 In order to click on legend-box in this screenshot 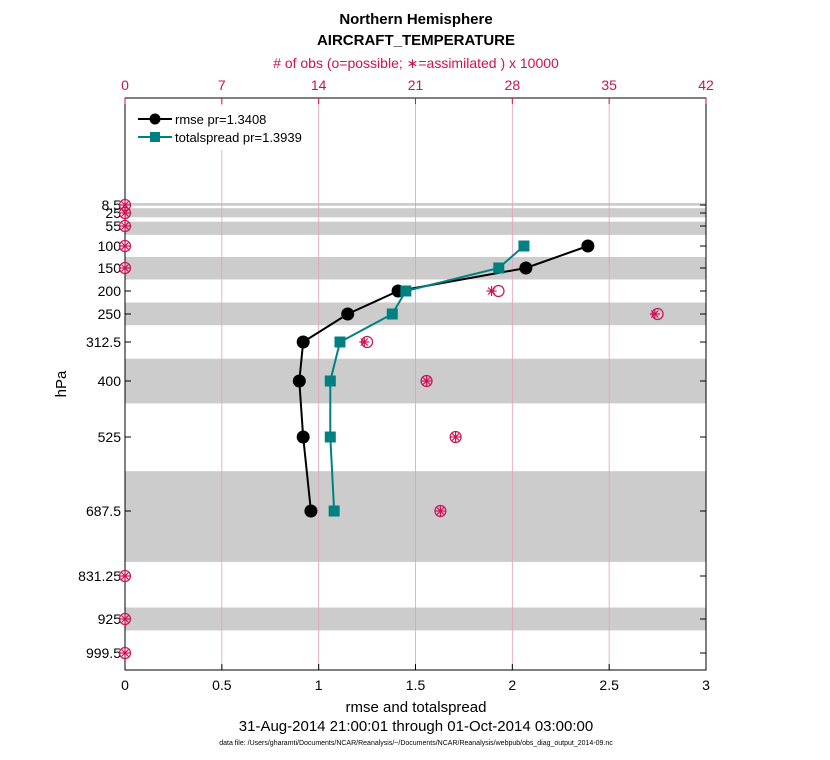, I will do `click(223, 128)`.